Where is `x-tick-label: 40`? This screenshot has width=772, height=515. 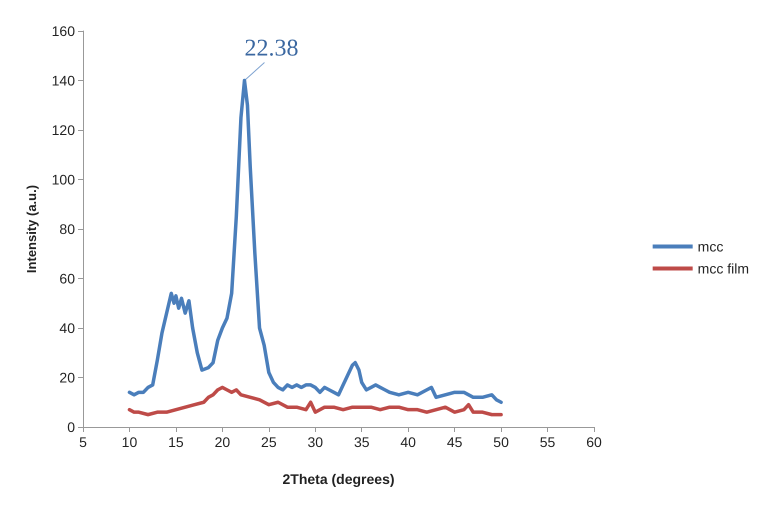 x-tick-label: 40 is located at coordinates (408, 442).